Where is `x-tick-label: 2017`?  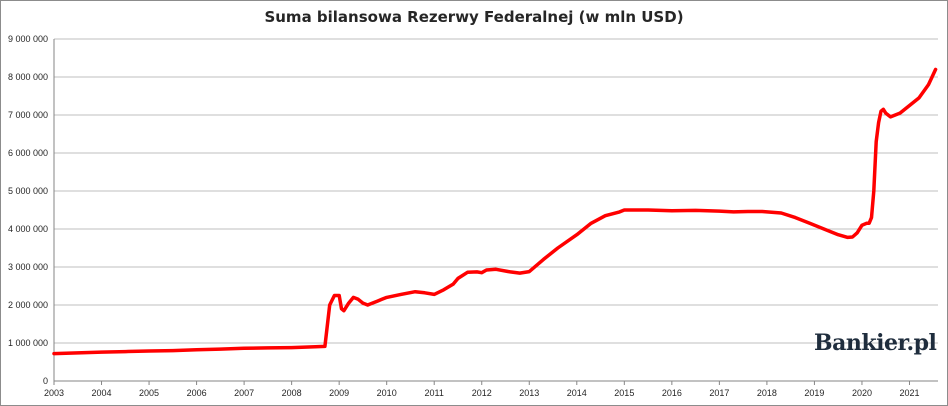
x-tick-label: 2017 is located at coordinates (719, 393).